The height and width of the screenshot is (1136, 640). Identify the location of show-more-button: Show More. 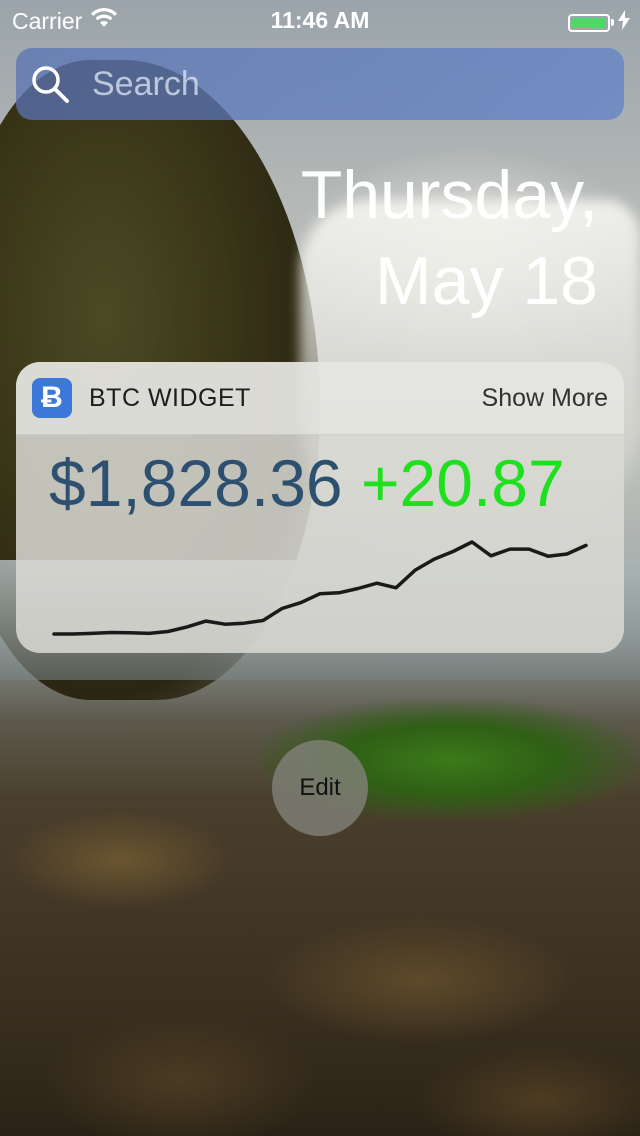
(544, 397).